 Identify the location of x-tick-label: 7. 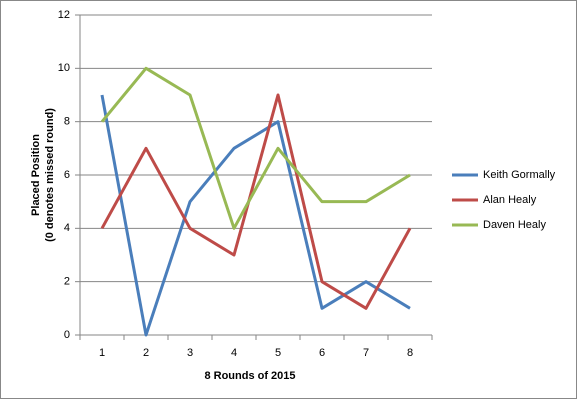
(366, 353).